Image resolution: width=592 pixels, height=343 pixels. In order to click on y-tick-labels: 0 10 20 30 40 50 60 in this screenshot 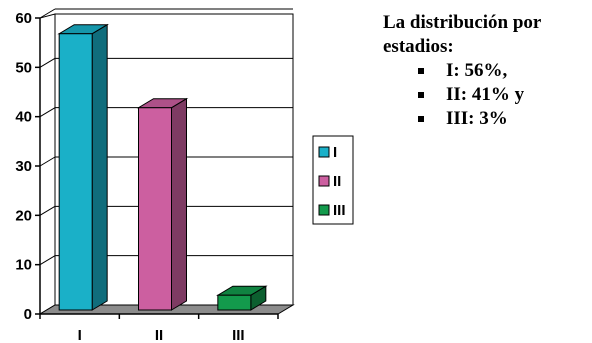, I will do `click(23, 166)`.